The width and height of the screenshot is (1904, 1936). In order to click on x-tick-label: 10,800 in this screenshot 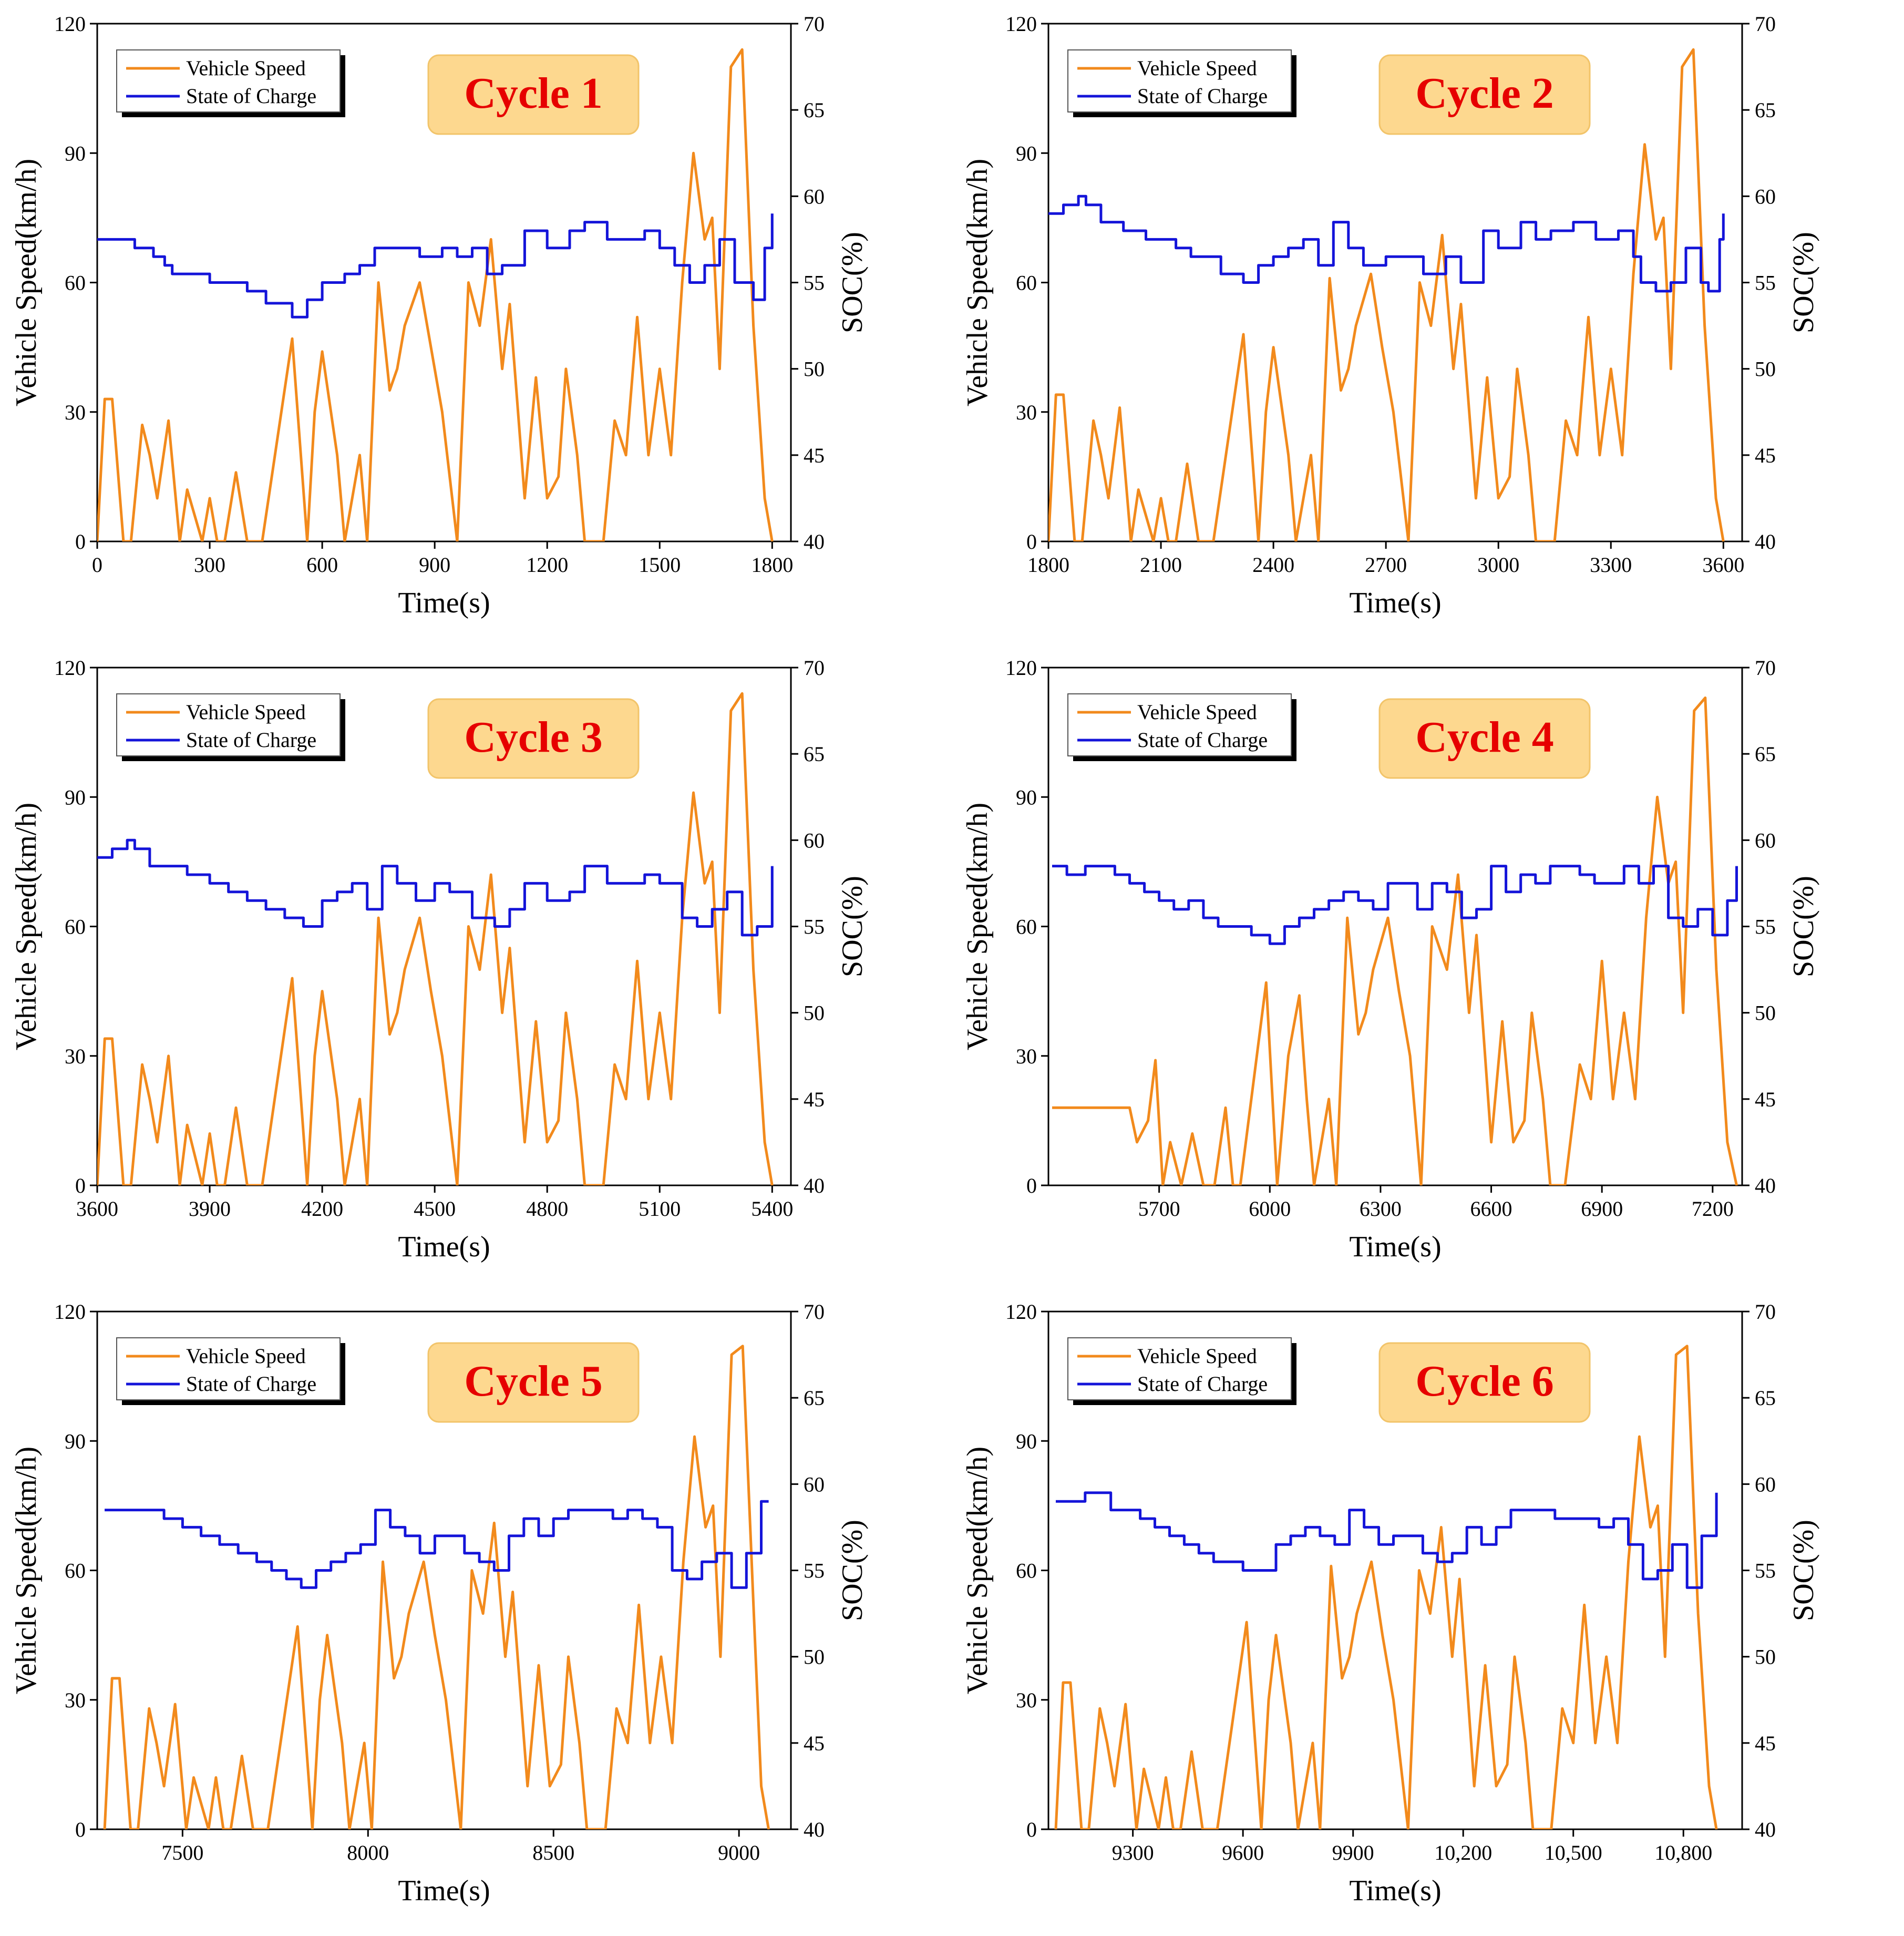, I will do `click(1683, 1853)`.